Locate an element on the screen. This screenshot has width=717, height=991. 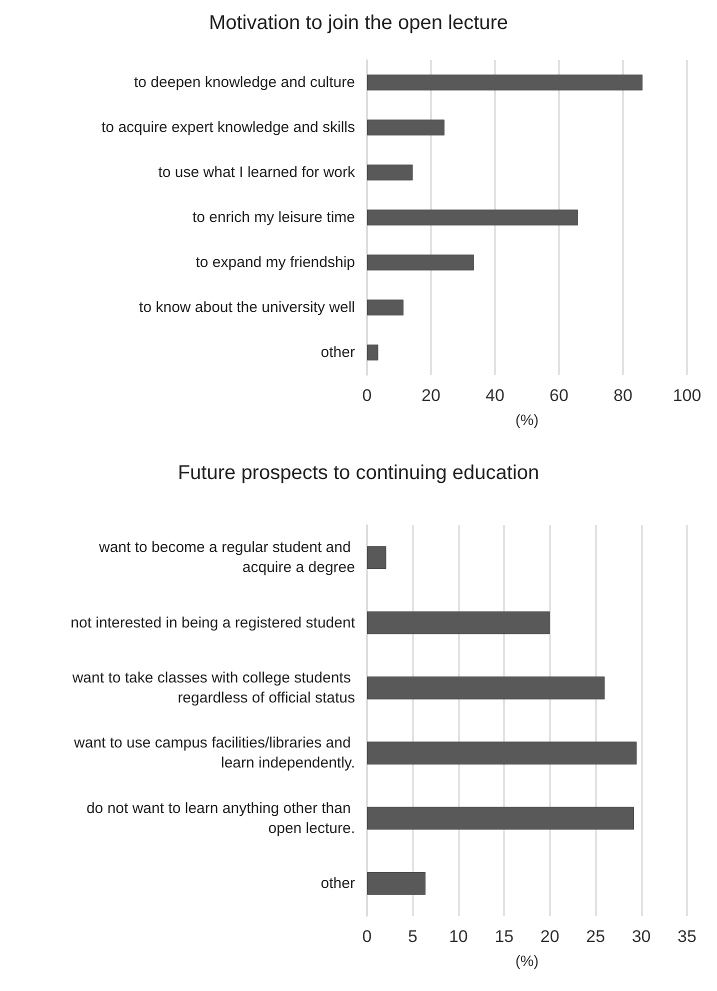
x-tick-label: 30 is located at coordinates (641, 936).